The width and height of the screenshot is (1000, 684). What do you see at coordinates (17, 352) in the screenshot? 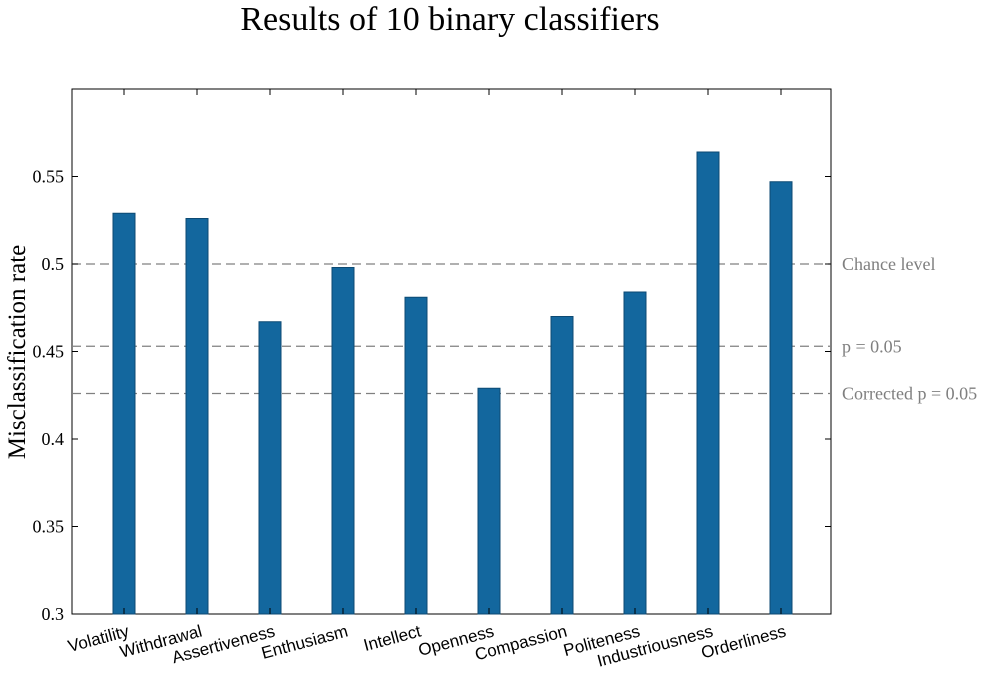
I see `y-axis-label: Misclassification rate` at bounding box center [17, 352].